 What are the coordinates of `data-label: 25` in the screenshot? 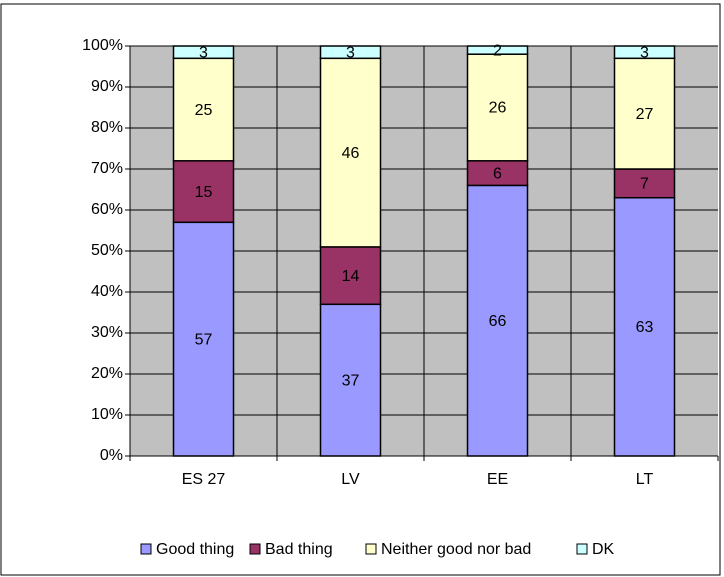 It's located at (204, 110).